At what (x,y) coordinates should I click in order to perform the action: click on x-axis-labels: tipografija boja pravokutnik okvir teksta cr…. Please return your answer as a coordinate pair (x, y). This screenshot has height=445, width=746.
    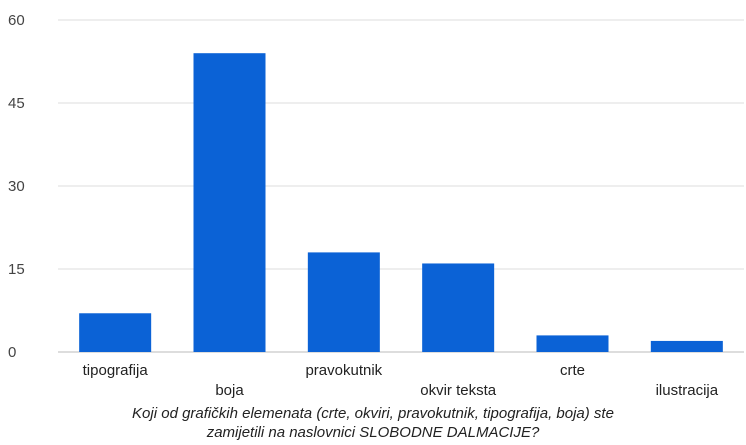
    Looking at the image, I should click on (401, 380).